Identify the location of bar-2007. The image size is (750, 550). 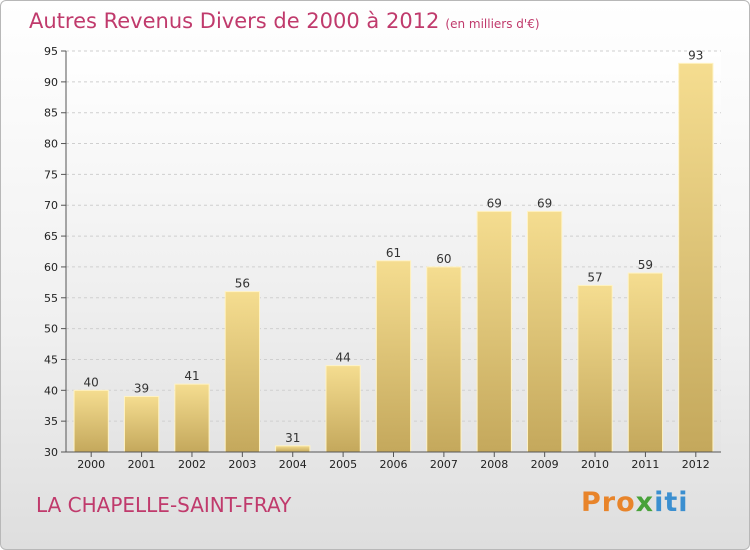
(444, 359).